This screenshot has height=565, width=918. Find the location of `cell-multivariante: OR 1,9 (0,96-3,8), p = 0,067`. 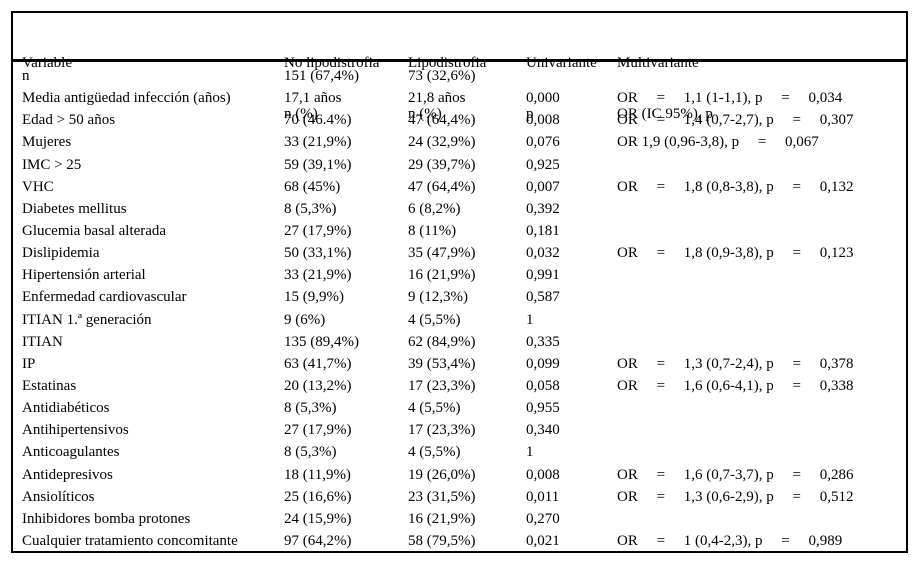

cell-multivariante: OR 1,9 (0,96-3,8), p = 0,067 is located at coordinates (718, 142).